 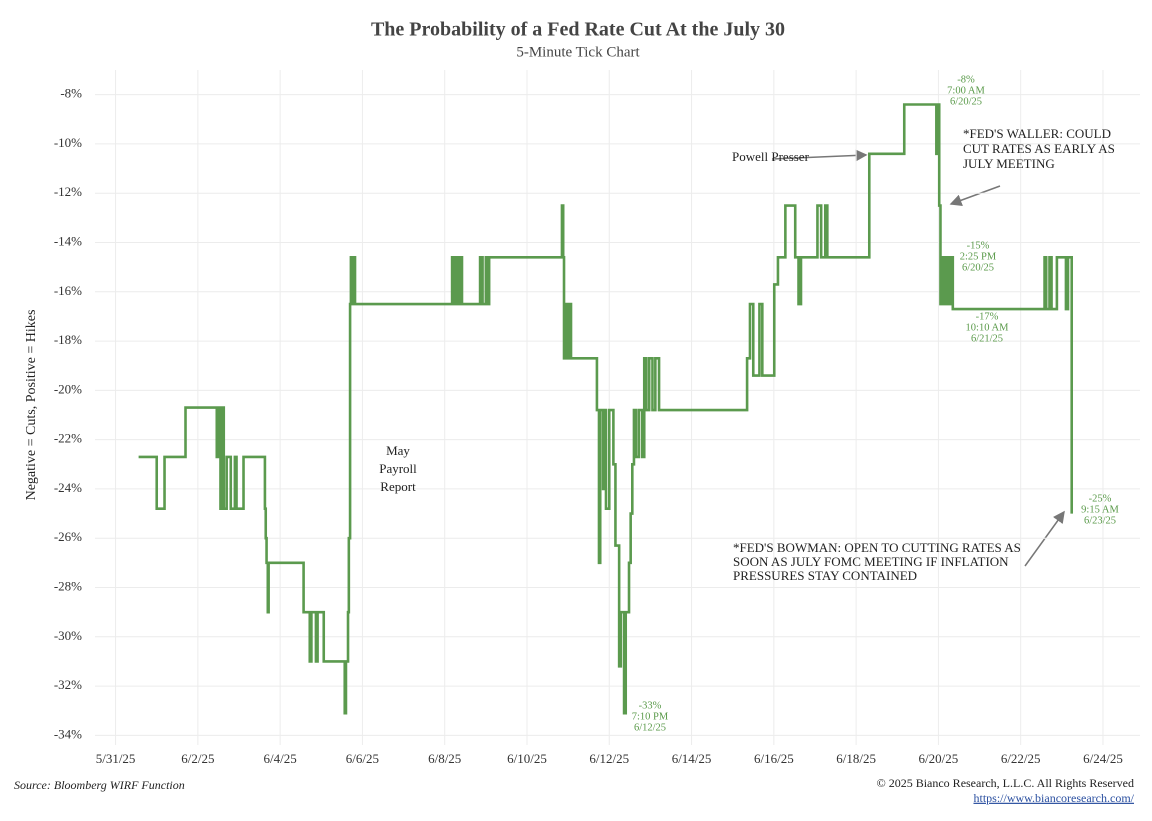 What do you see at coordinates (444, 758) in the screenshot?
I see `x-tick-label: 6/8/25` at bounding box center [444, 758].